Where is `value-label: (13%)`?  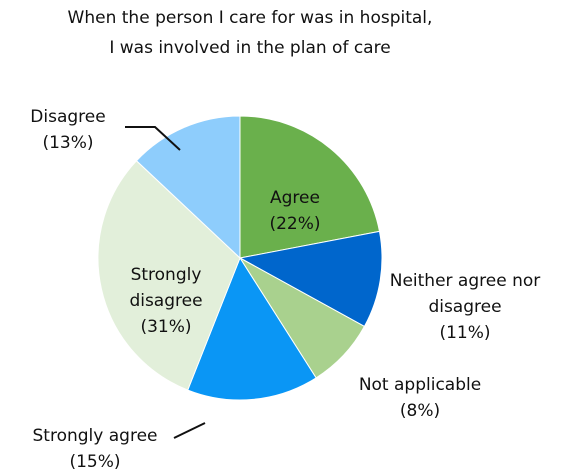 value-label: (13%) is located at coordinates (68, 143).